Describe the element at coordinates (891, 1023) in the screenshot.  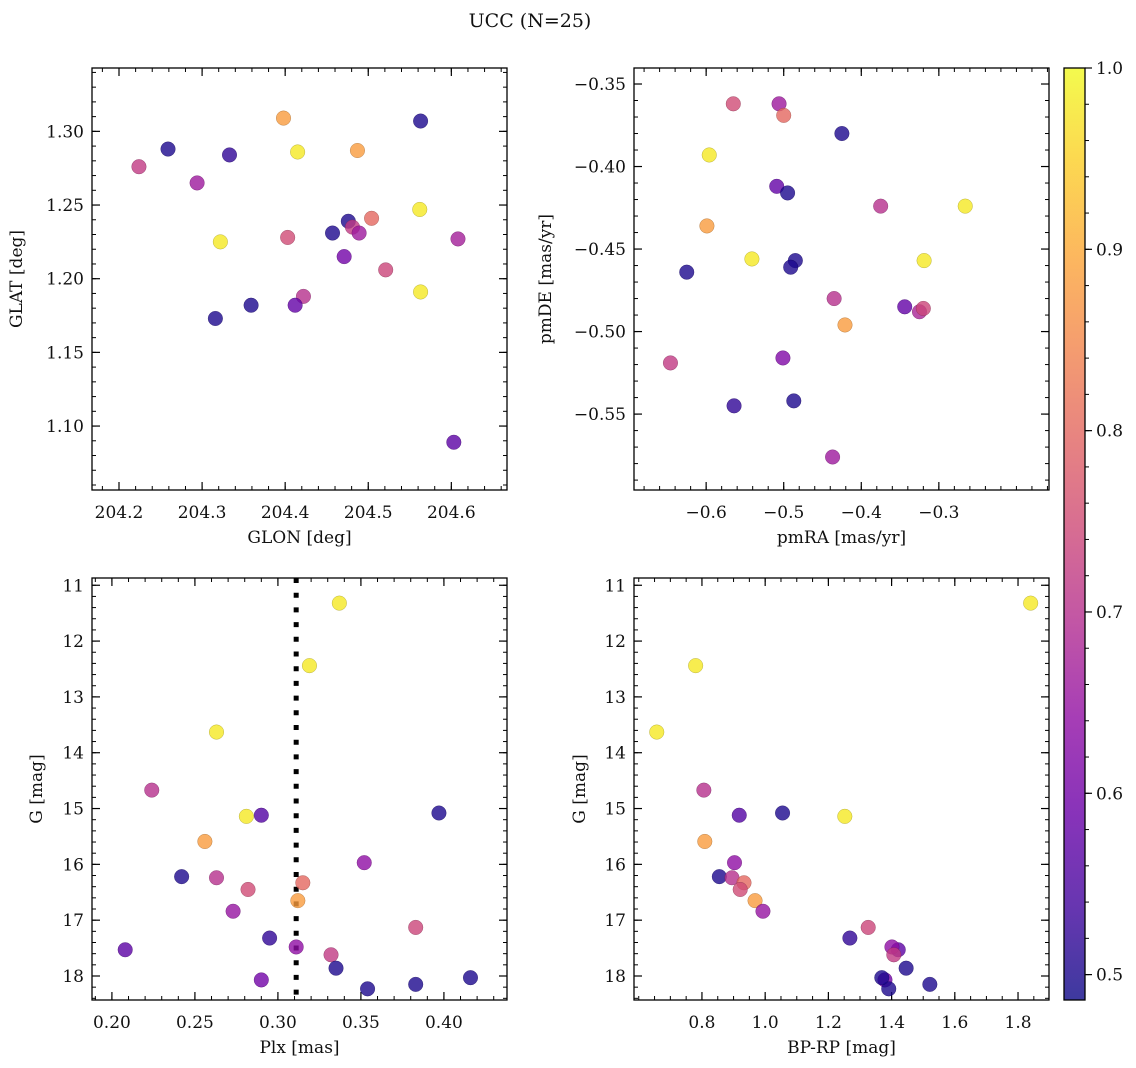
I see `x-tick-label: 1.4` at that location.